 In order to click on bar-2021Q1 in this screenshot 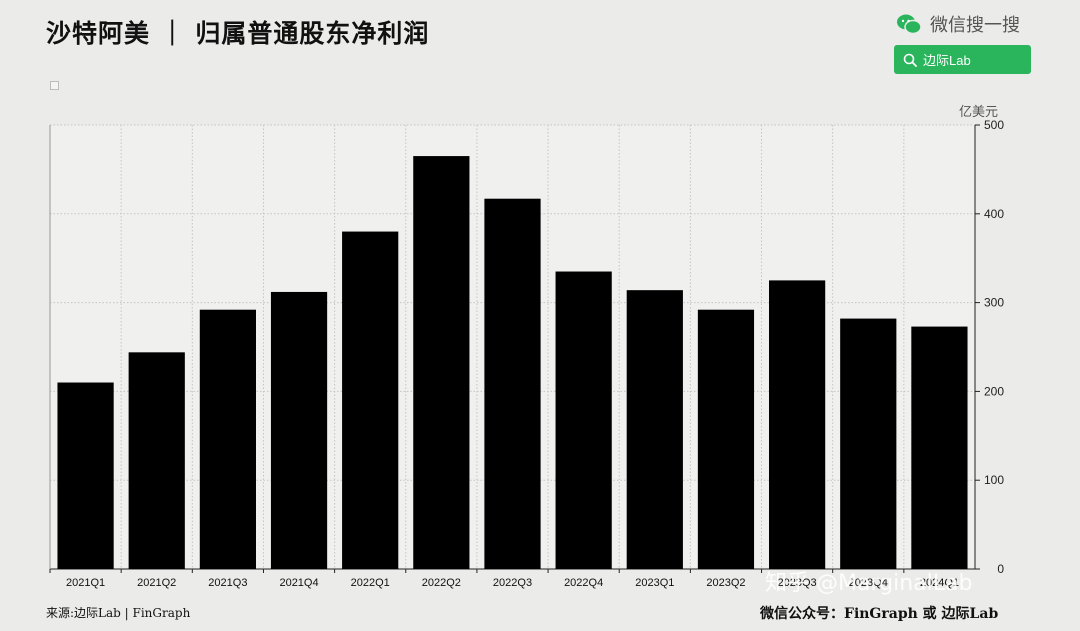, I will do `click(85, 475)`.